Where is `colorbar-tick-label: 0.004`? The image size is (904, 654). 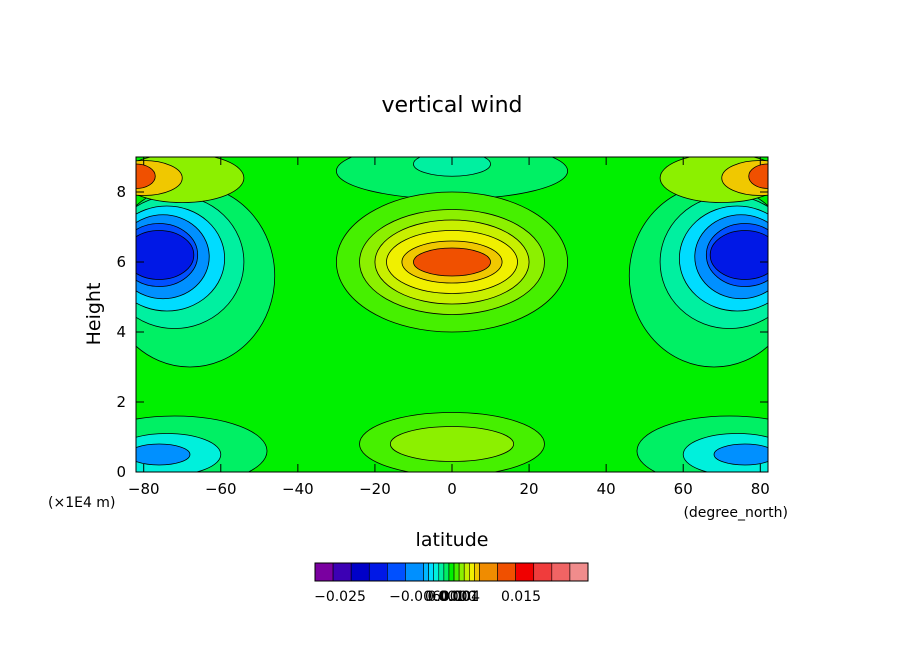
colorbar-tick-label: 0.004 is located at coordinates (460, 597).